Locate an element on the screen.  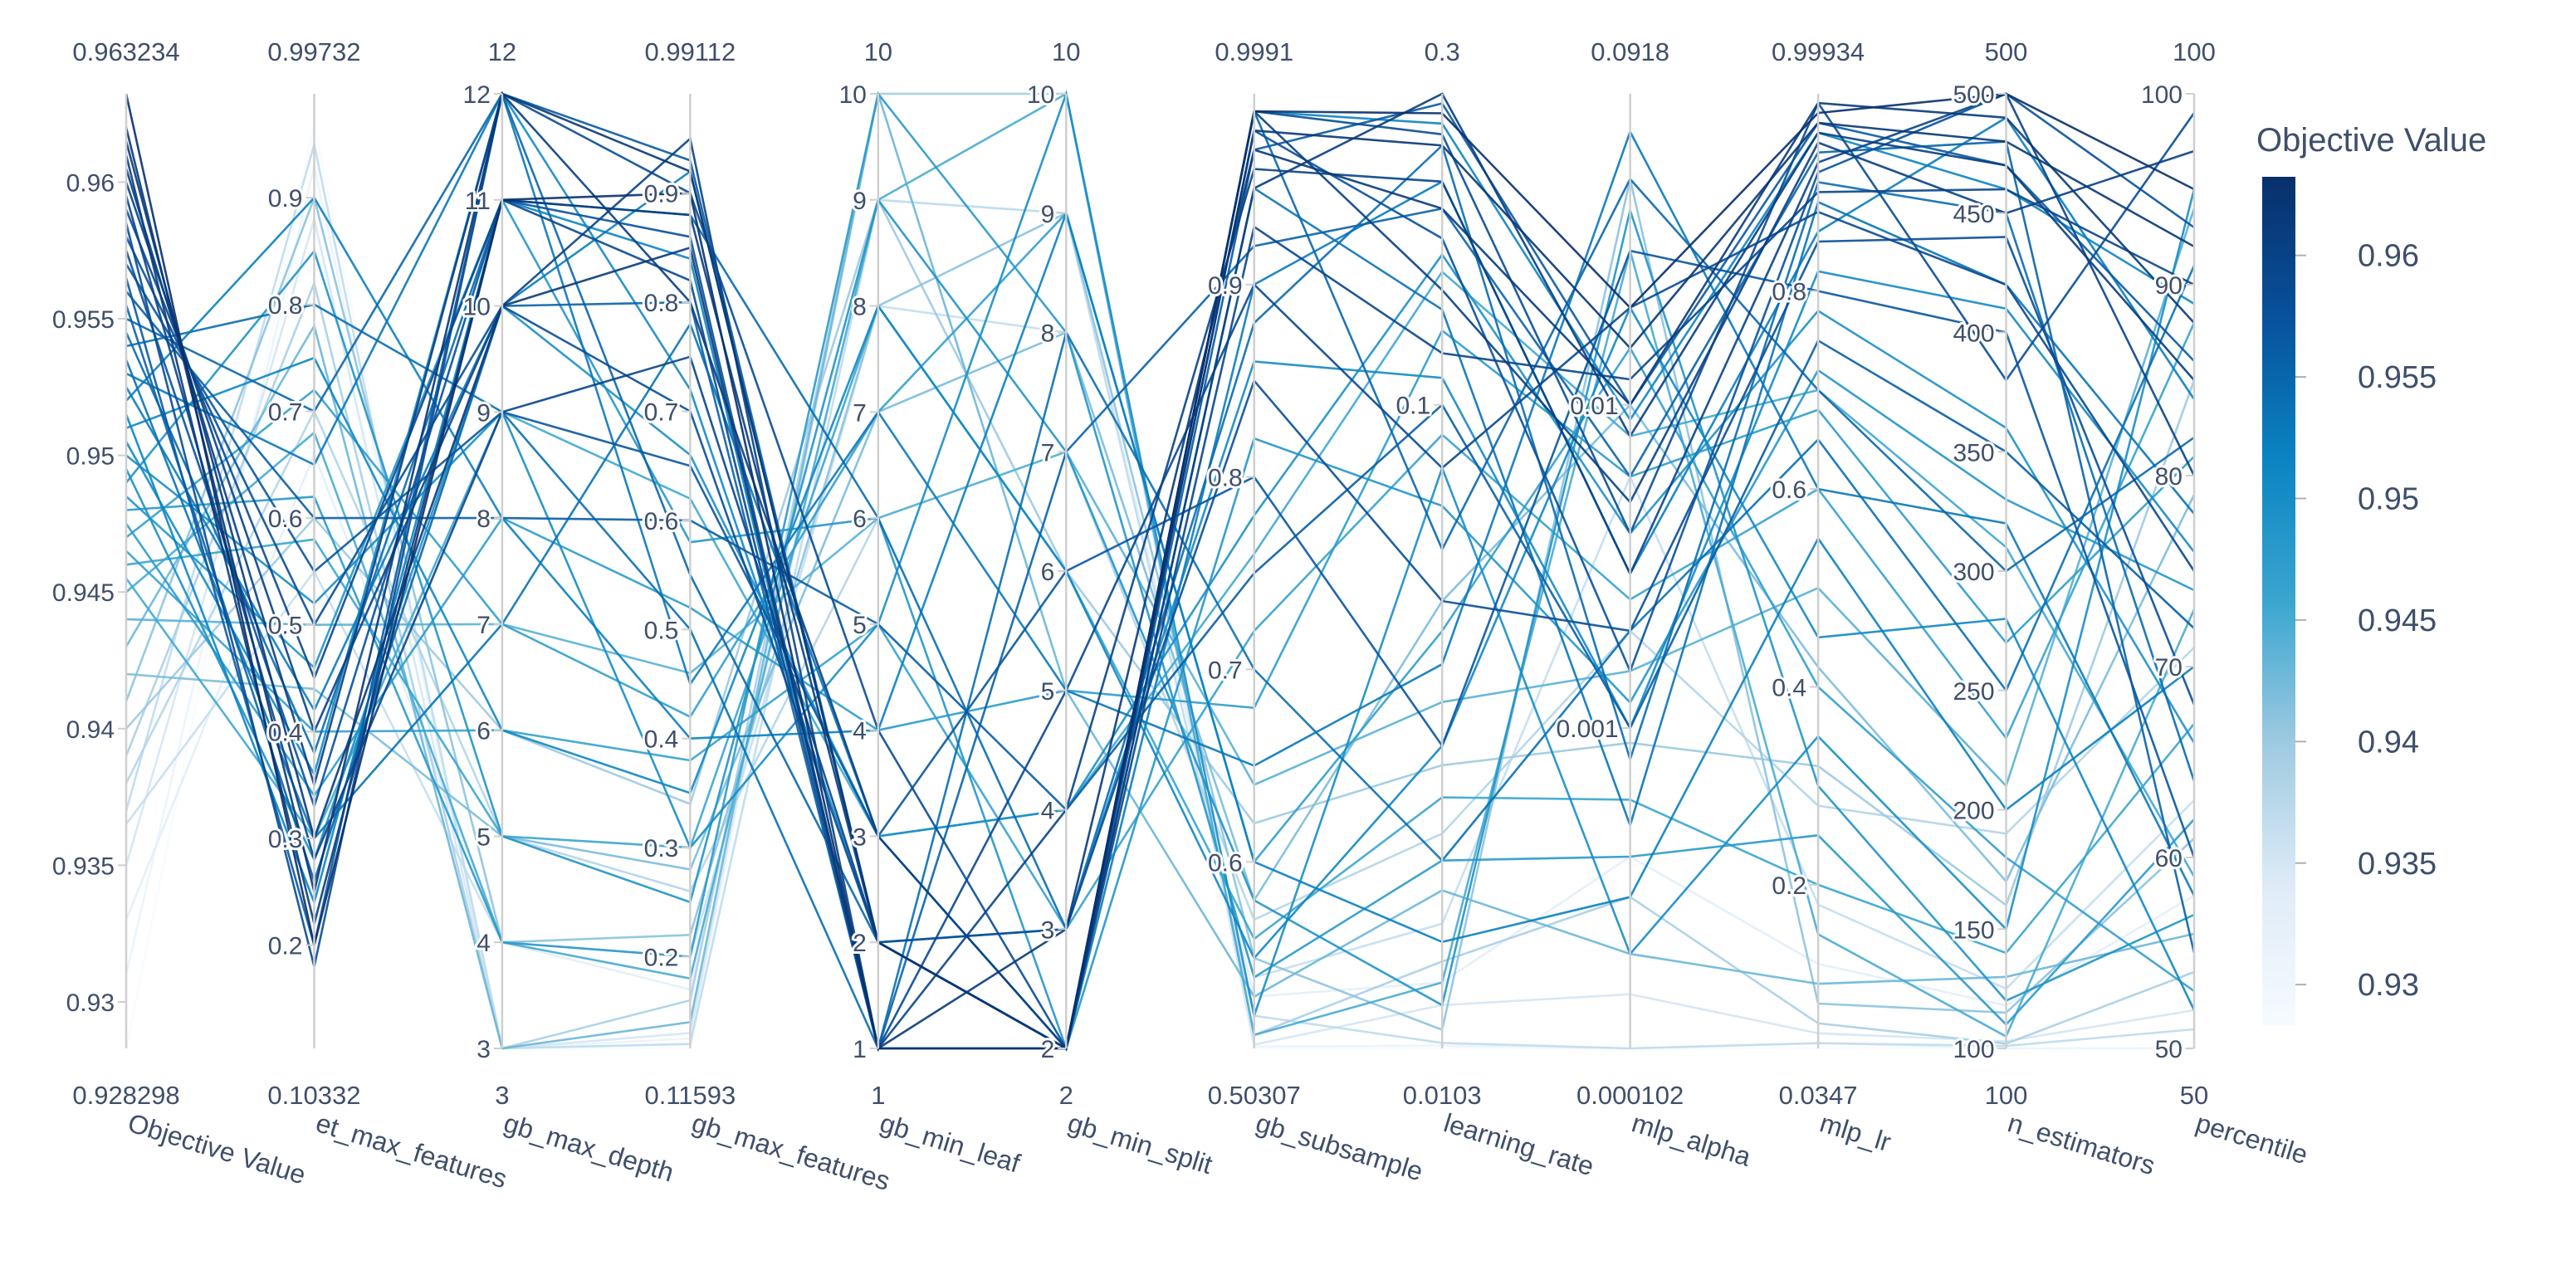
tick-label: 0.95 is located at coordinates (90, 457).